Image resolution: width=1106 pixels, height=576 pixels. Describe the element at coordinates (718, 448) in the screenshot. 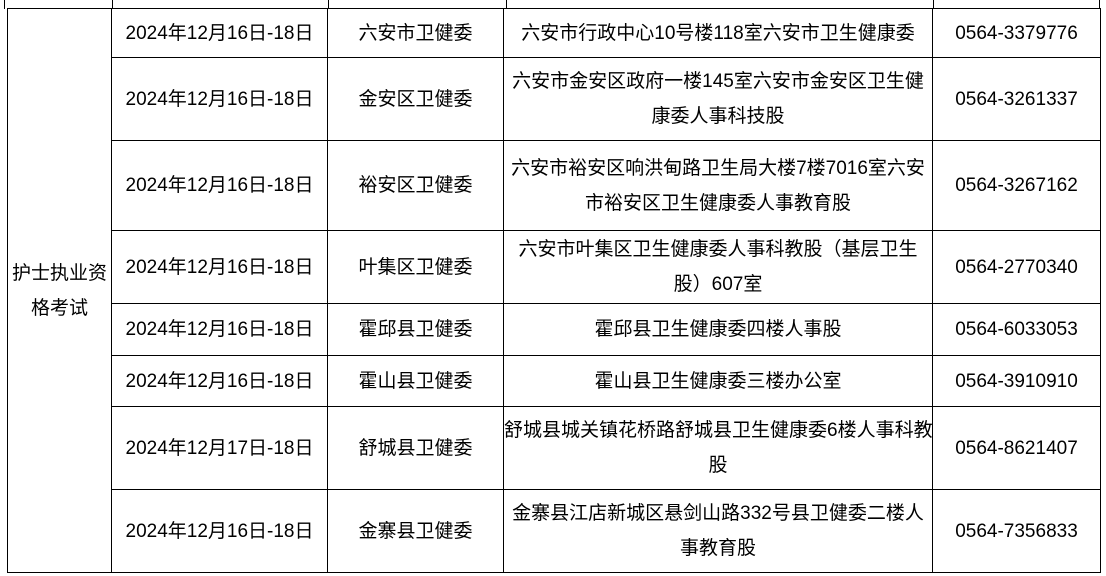

I see `address-cell: 舒城县城关镇花桥路舒城县卫生健康委6楼人事科教 股` at that location.